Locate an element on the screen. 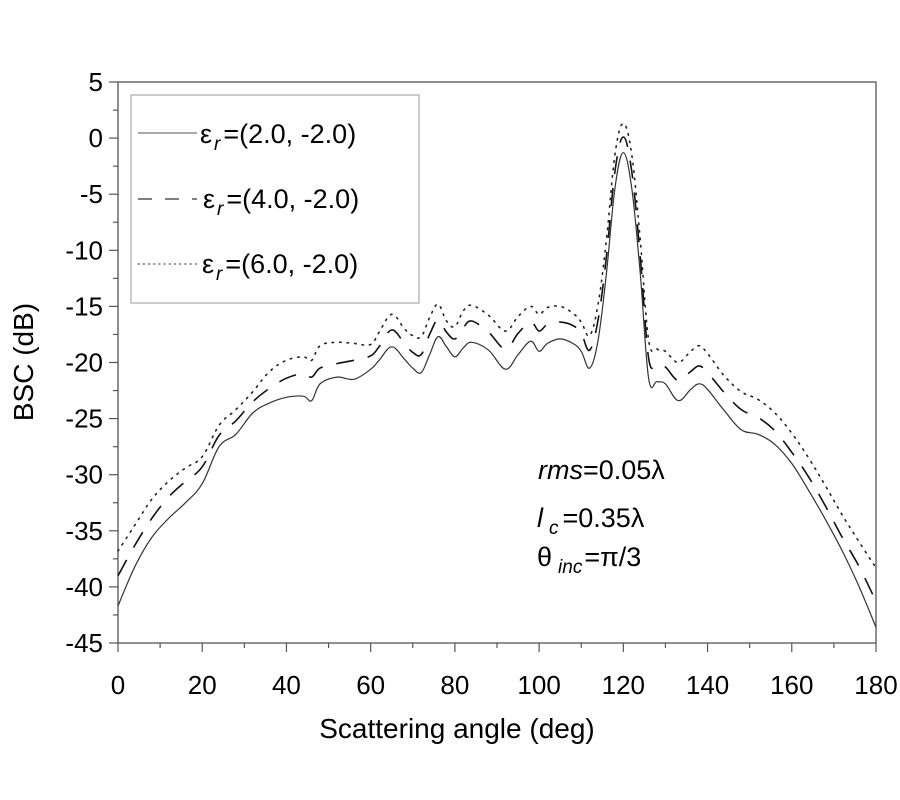 Image resolution: width=900 pixels, height=800 pixels. parameter-annotation: rms=0.05λ l c =0.35λ θ inc=π/3 is located at coordinates (601, 516).